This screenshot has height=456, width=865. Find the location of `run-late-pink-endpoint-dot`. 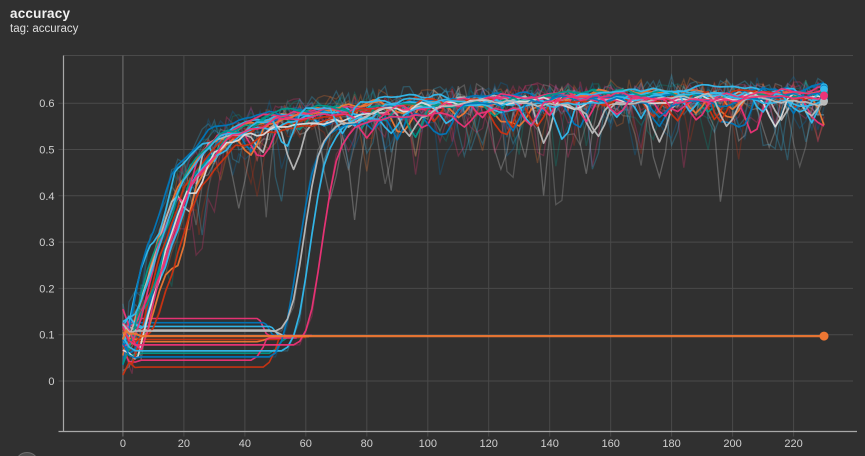

run-late-pink-endpoint-dot is located at coordinates (824, 96).